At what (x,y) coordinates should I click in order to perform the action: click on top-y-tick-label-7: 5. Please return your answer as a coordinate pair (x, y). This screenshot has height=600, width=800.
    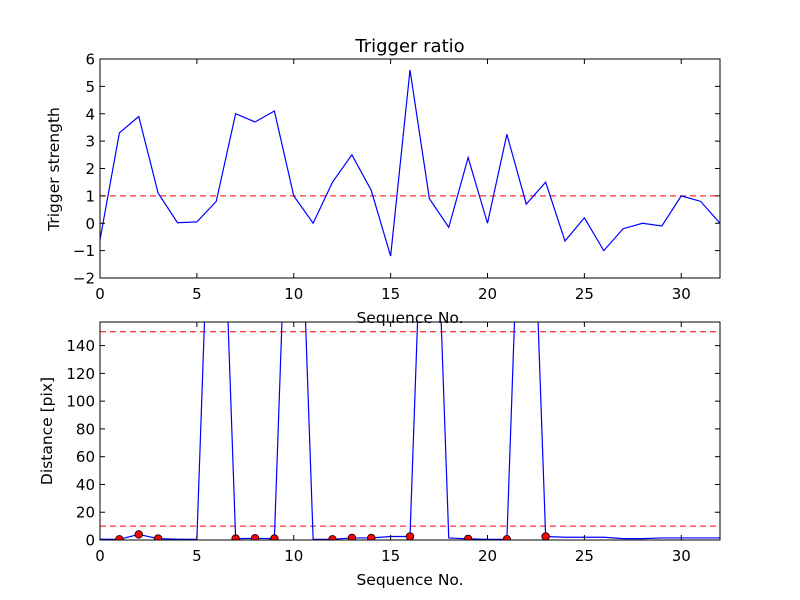
    Looking at the image, I should click on (90, 87).